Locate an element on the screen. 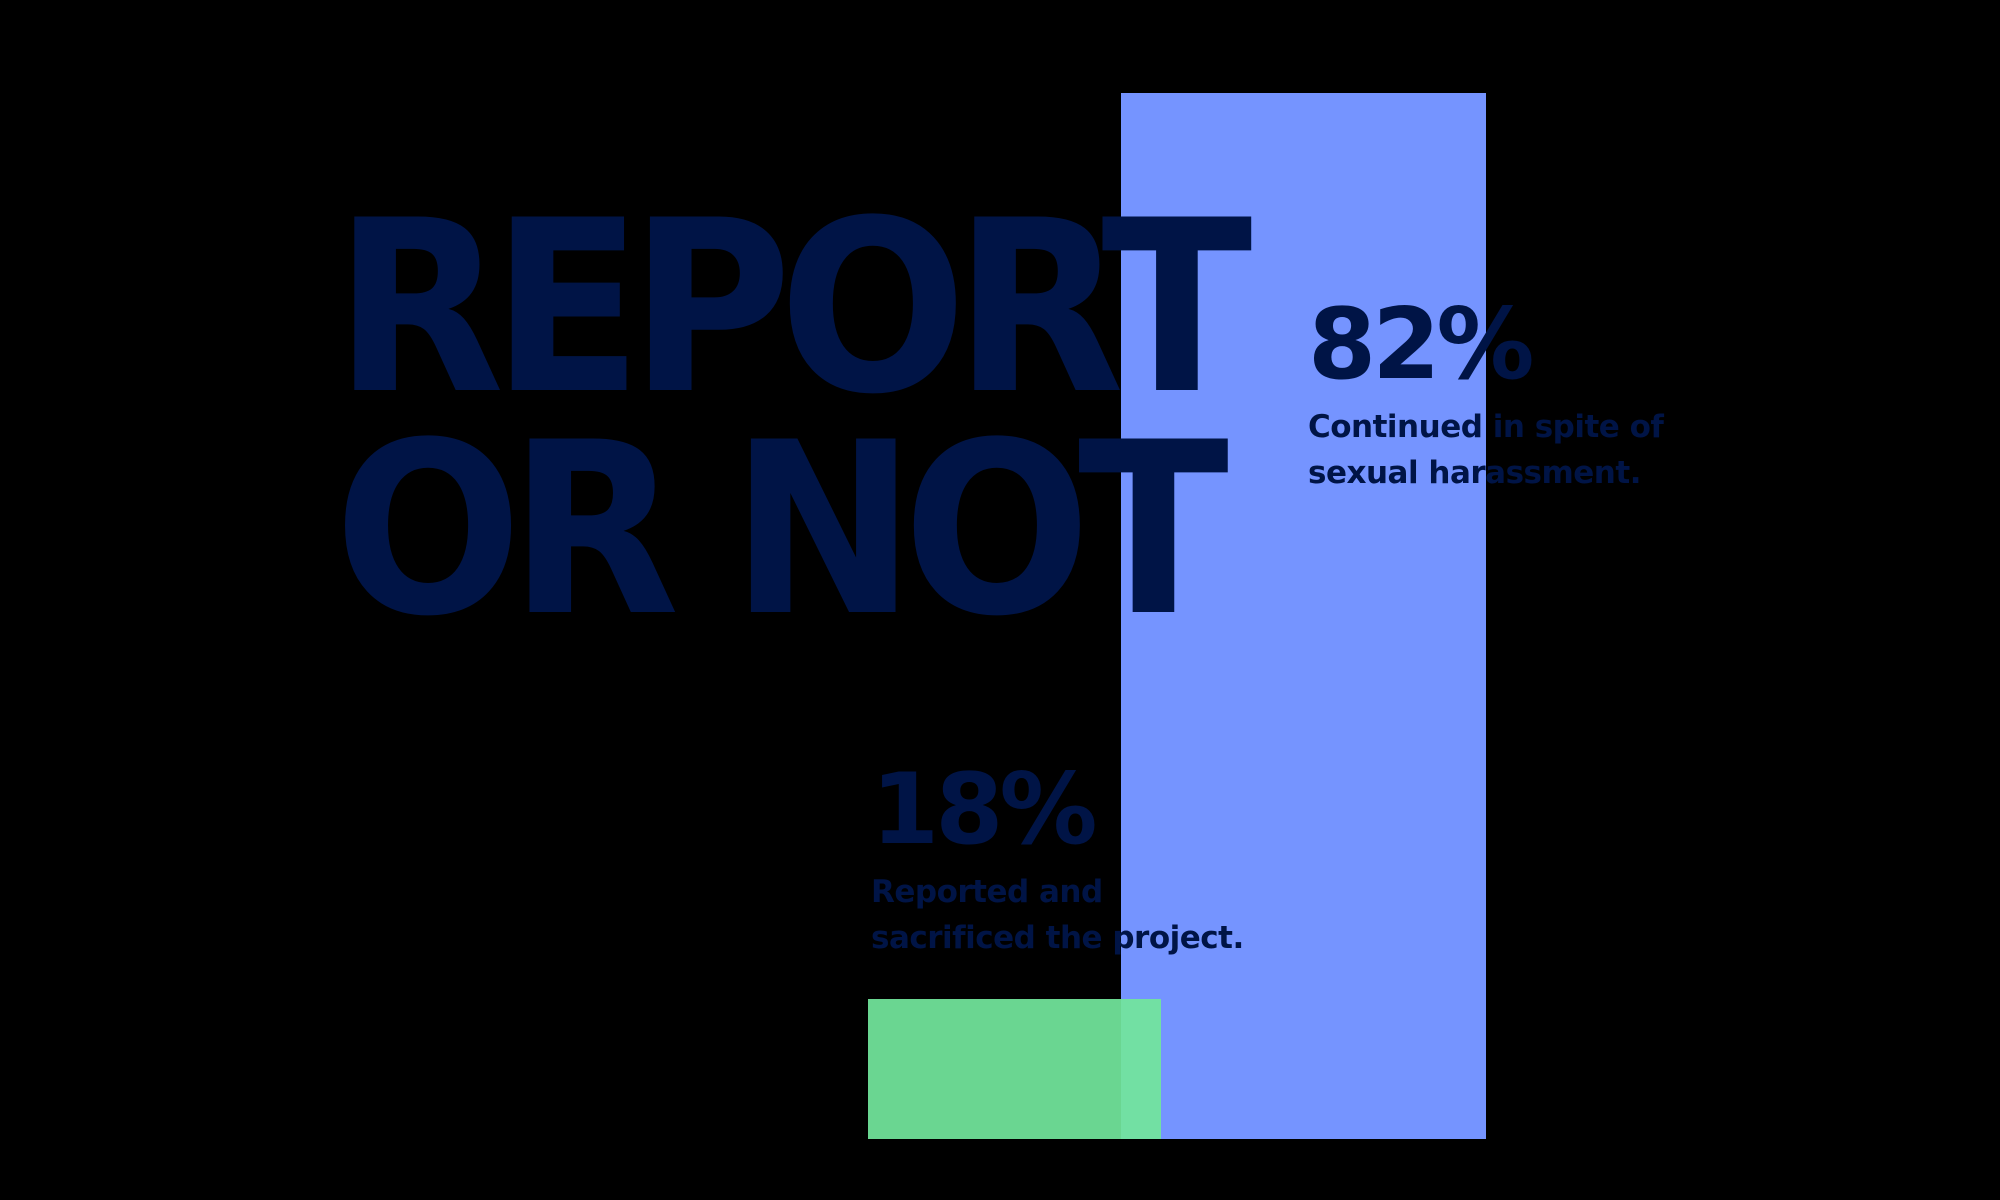 This screenshot has width=2000, height=1200. stat-value: 82% is located at coordinates (1421, 345).